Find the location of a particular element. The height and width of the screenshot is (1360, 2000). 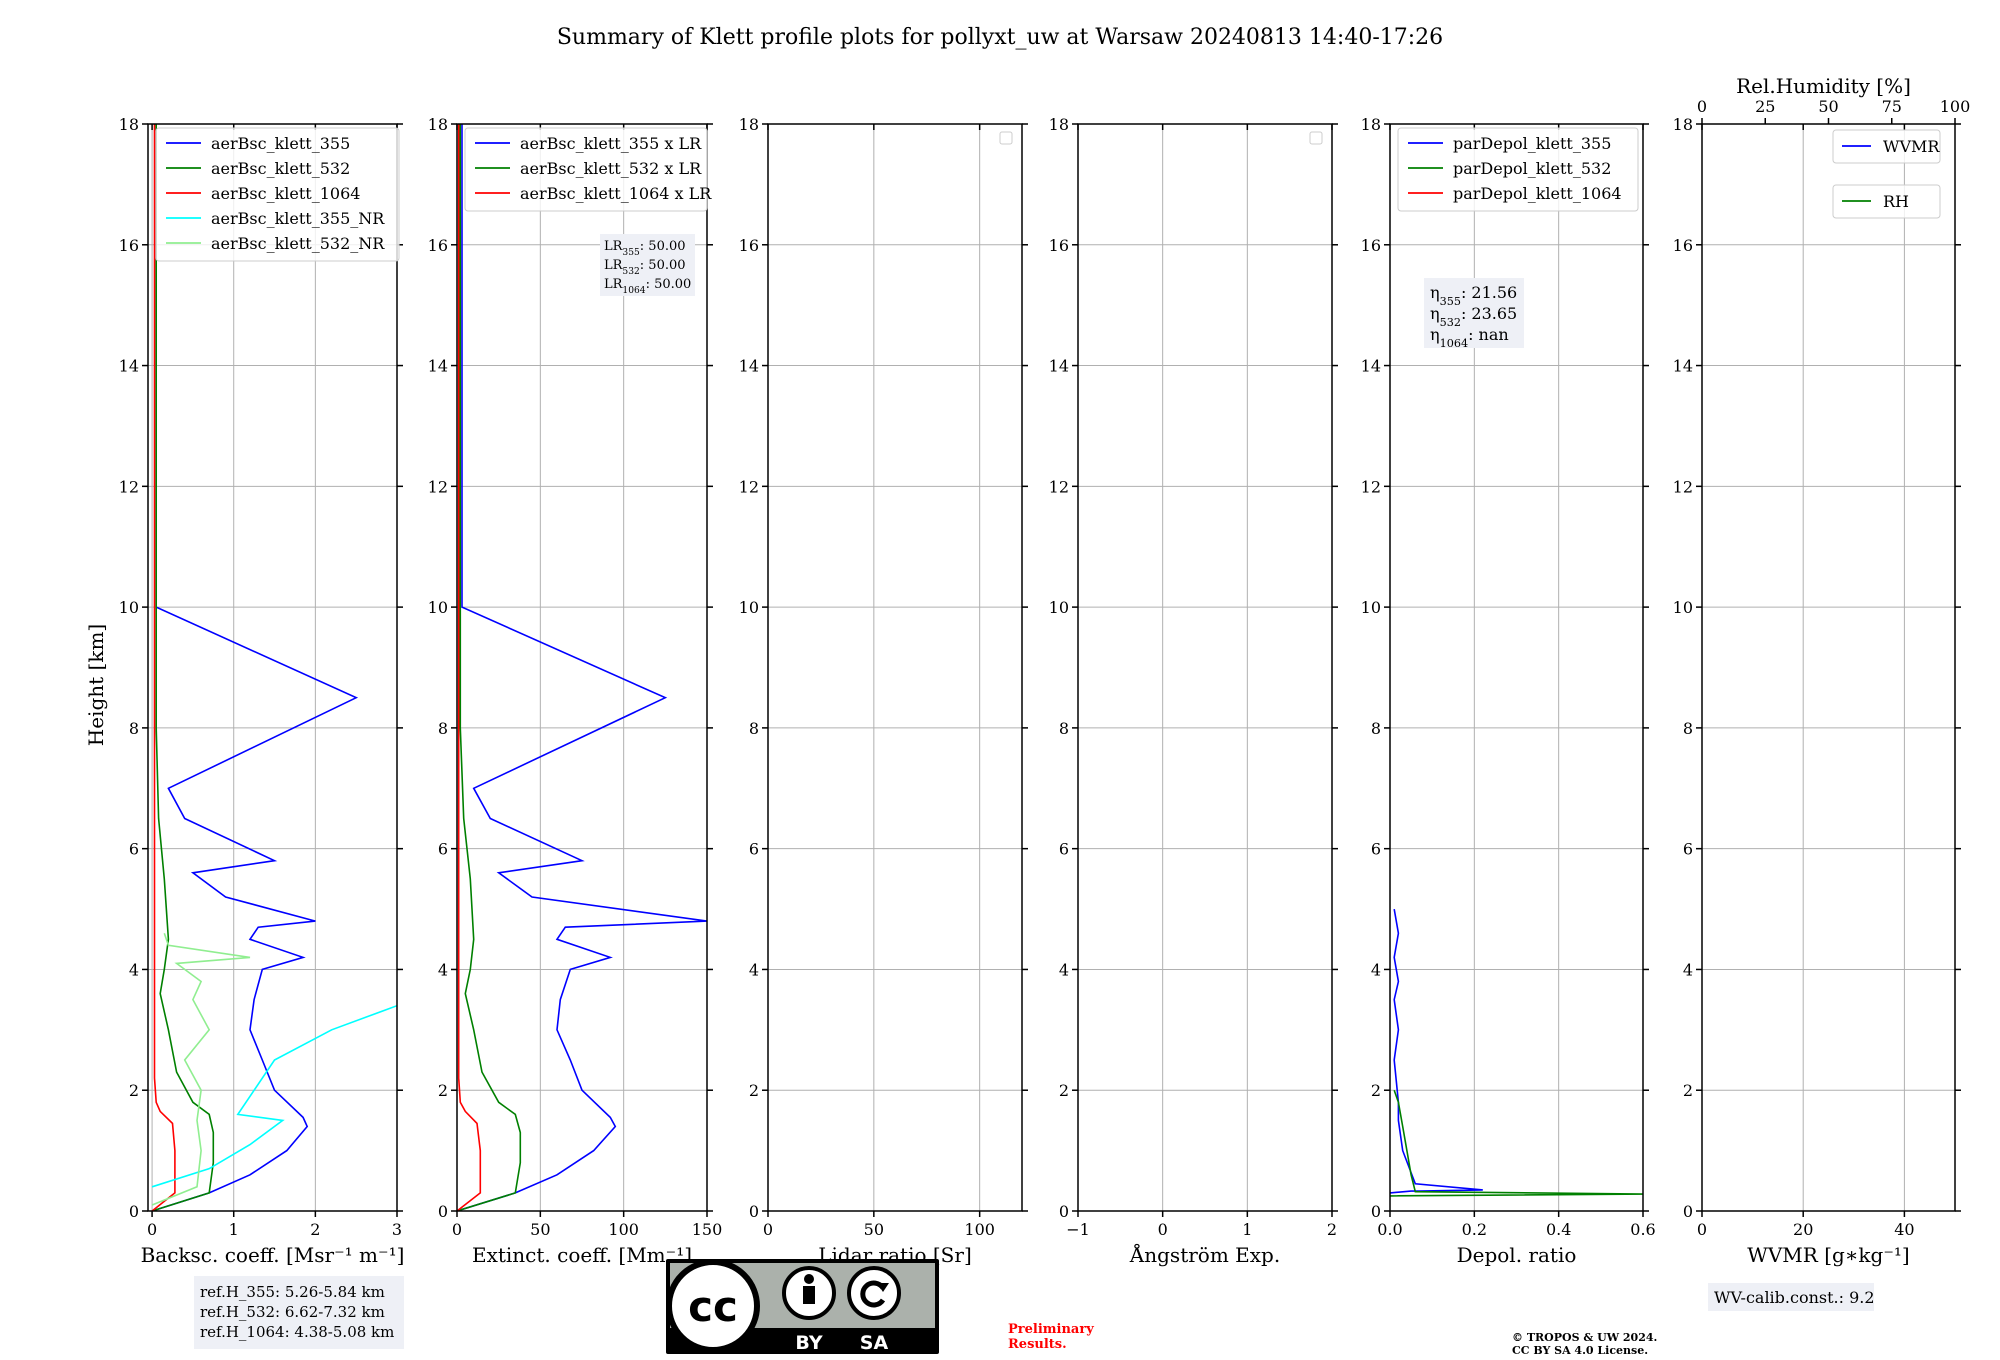

x-tick-label: 2 is located at coordinates (1332, 1229).